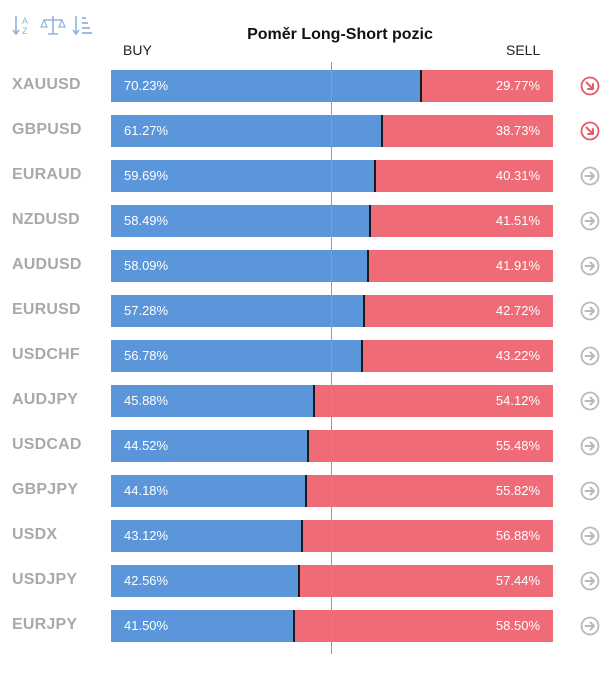  I want to click on pair-row: USDCHF 56.78% 43.22%, so click(306, 356).